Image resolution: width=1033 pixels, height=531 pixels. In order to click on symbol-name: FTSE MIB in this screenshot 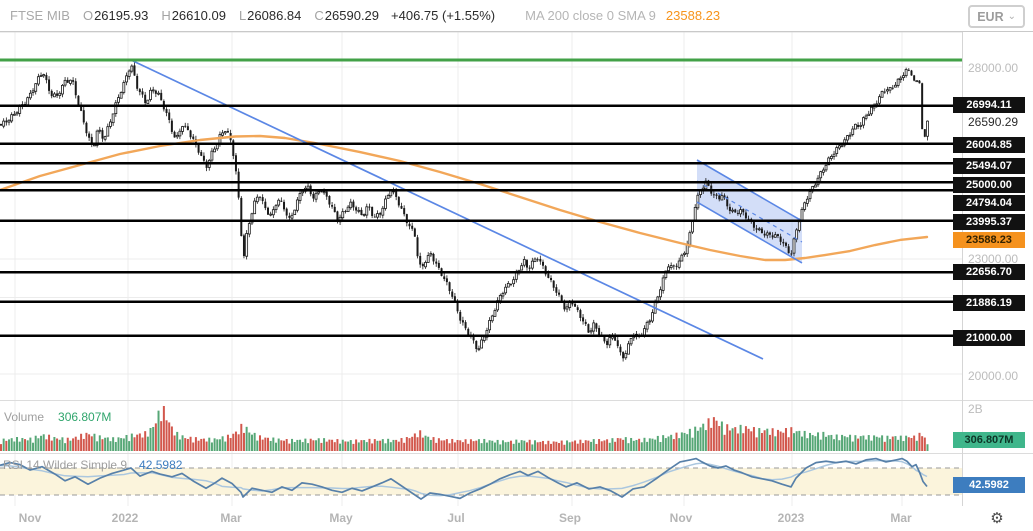, I will do `click(40, 15)`.